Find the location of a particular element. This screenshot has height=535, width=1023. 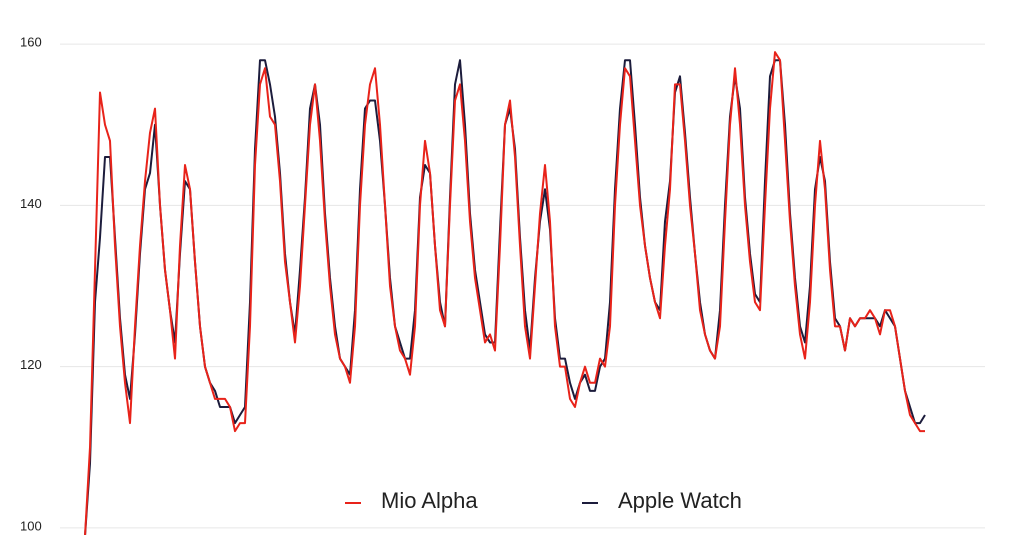

y-tick-label: 160 is located at coordinates (31, 42).